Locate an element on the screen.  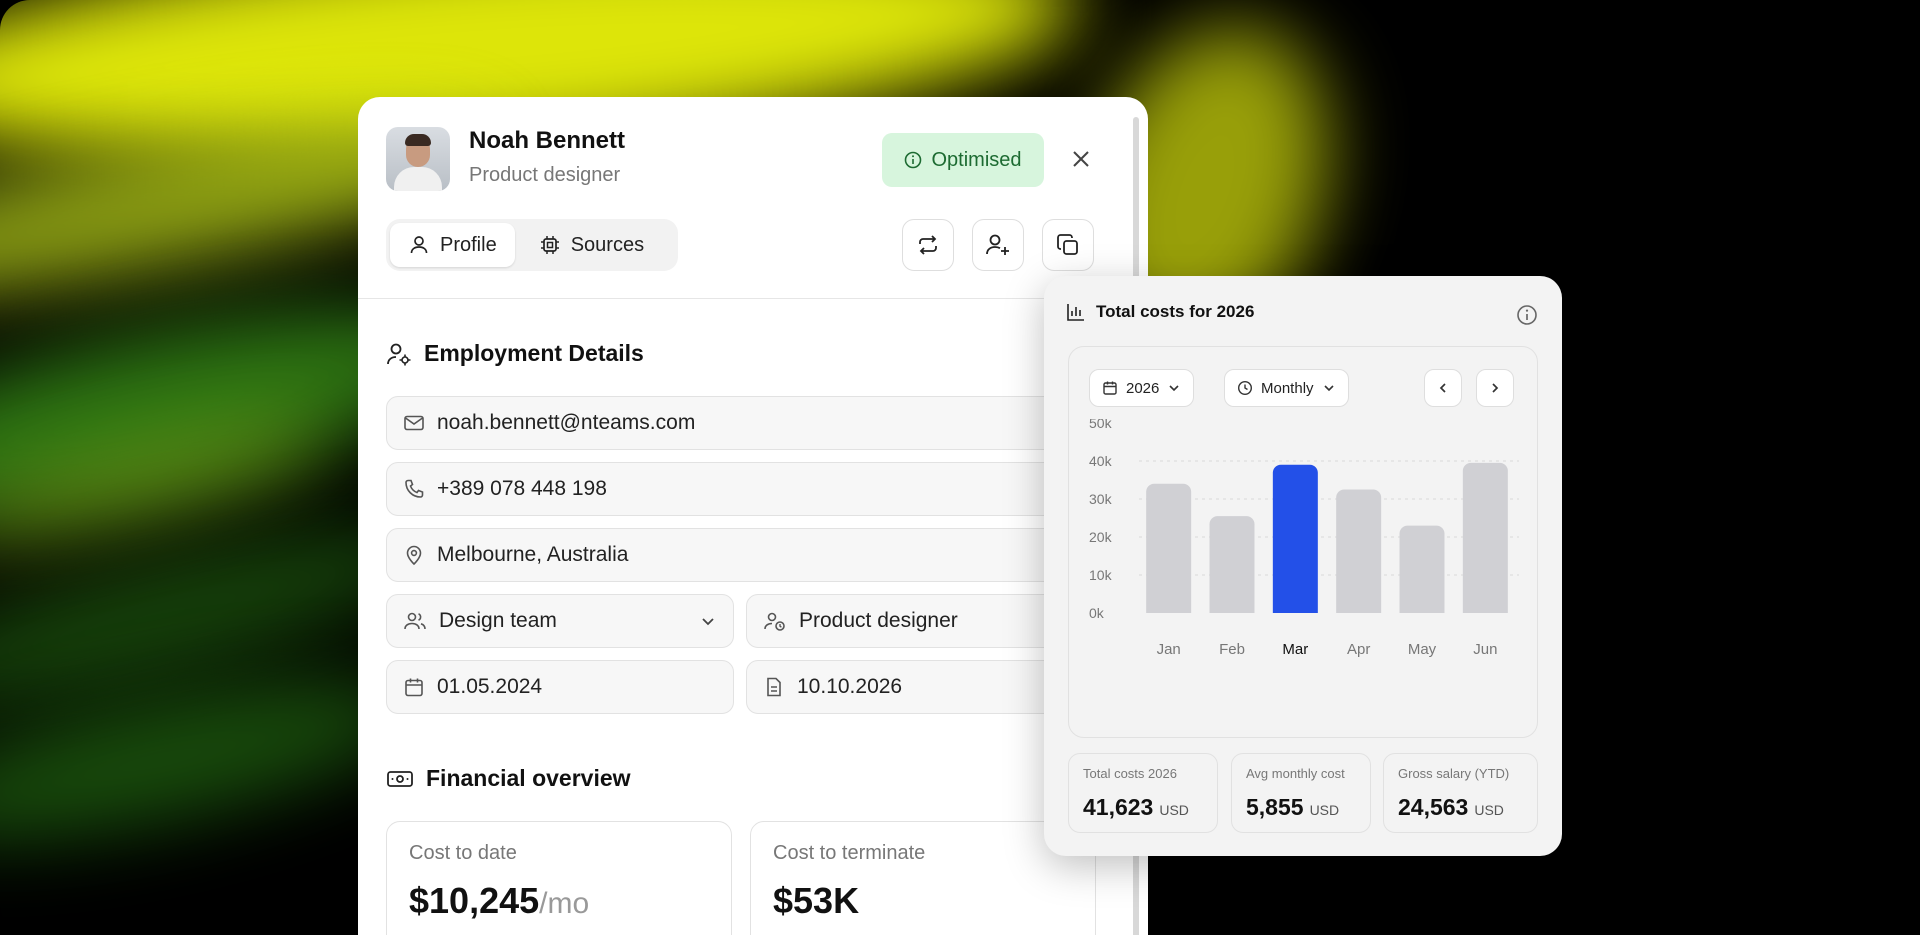
tab-profile-label: Profile is located at coordinates (468, 244).